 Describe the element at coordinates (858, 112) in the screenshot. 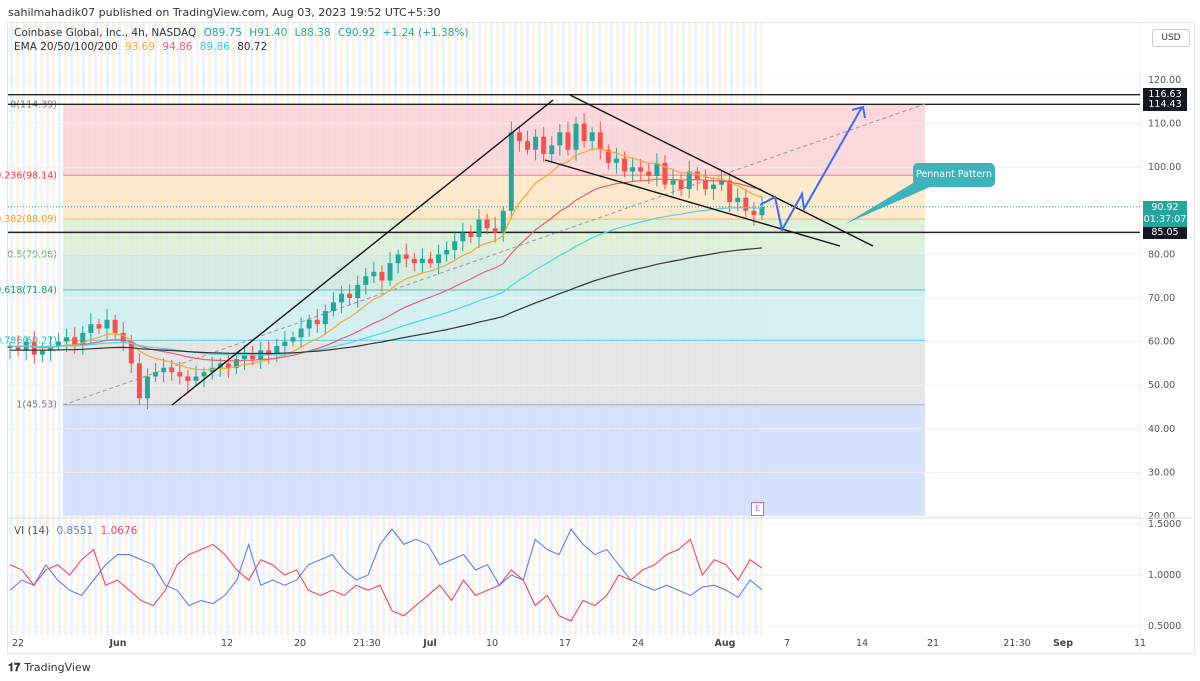

I see `arrow-head-icon` at that location.